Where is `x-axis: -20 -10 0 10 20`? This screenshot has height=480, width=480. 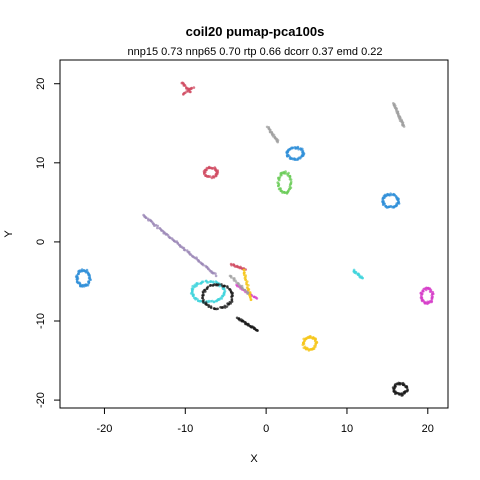
x-axis: -20 -10 0 10 20 is located at coordinates (265, 421).